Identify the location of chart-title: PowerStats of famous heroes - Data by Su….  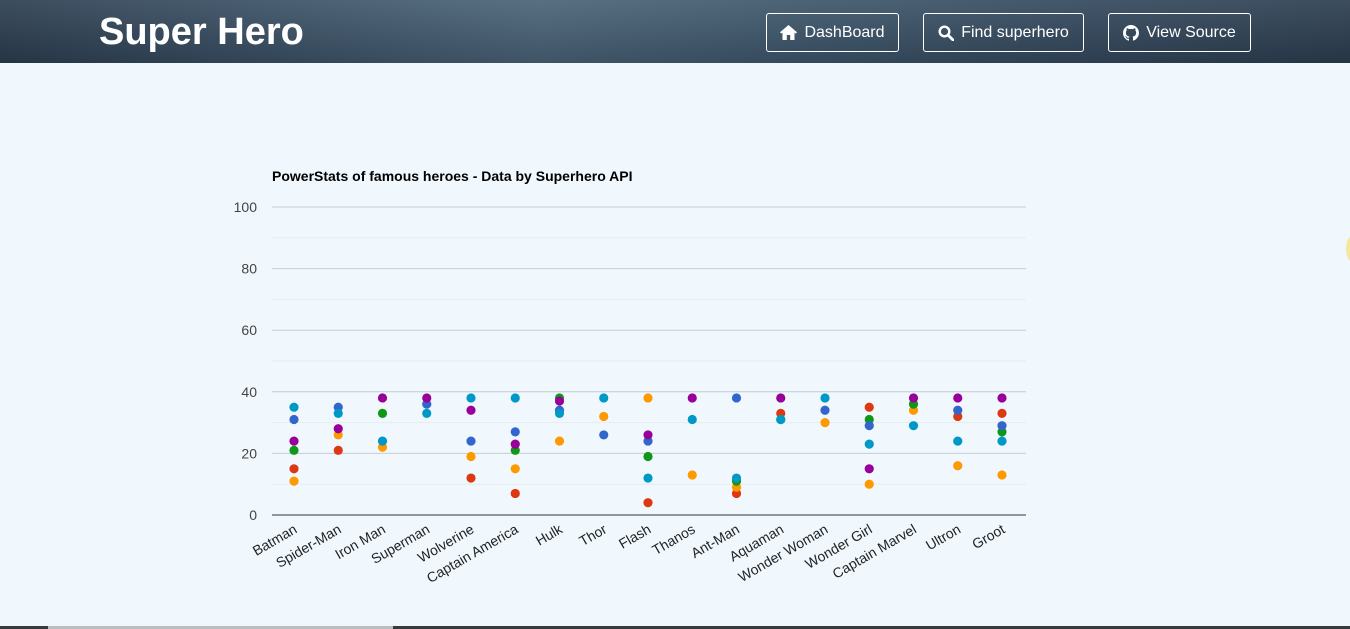
(452, 176).